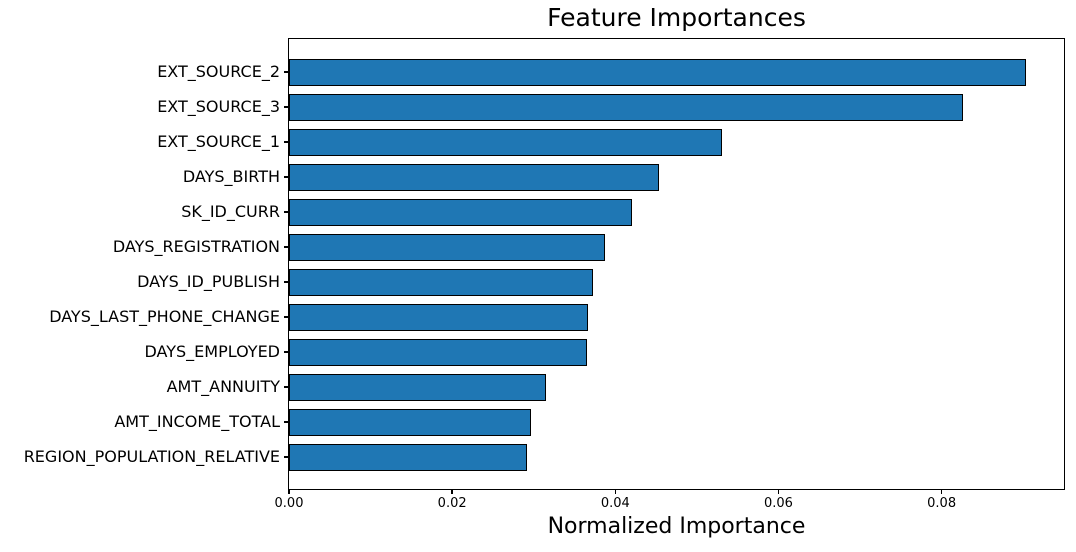 Image resolution: width=1076 pixels, height=552 pixels. Describe the element at coordinates (615, 503) in the screenshot. I see `x-tick-label: 0.04` at that location.